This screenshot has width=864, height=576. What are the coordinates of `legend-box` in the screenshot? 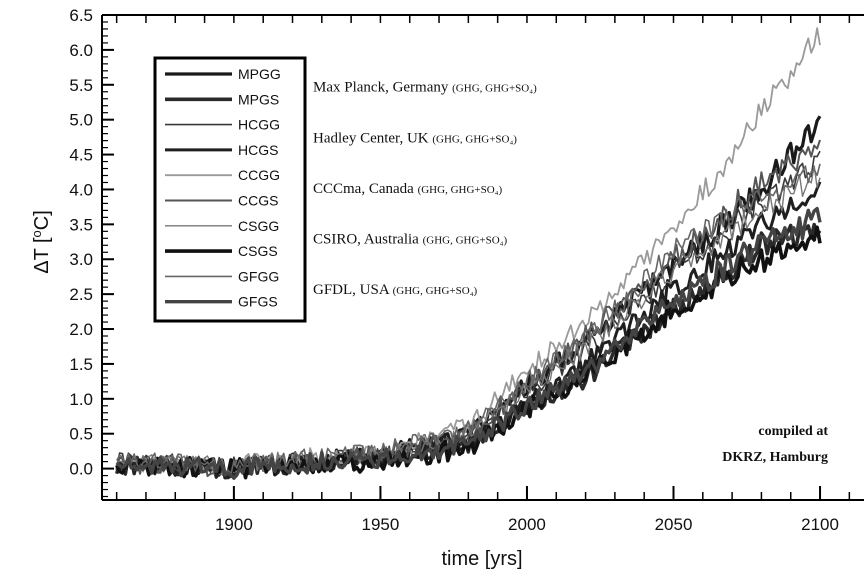 It's located at (230, 189).